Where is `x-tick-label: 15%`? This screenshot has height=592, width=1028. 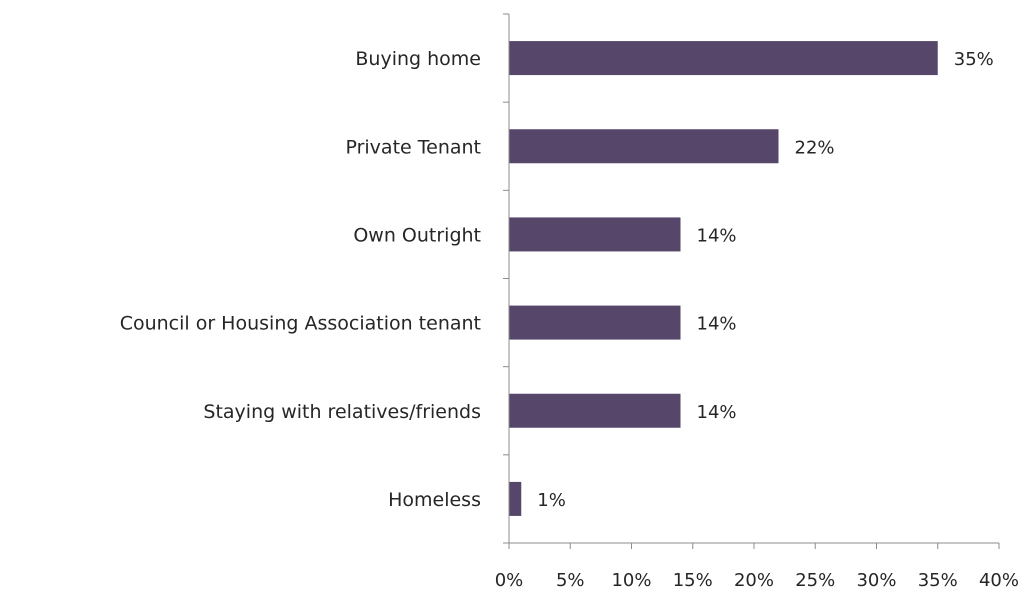
x-tick-label: 15% is located at coordinates (693, 580).